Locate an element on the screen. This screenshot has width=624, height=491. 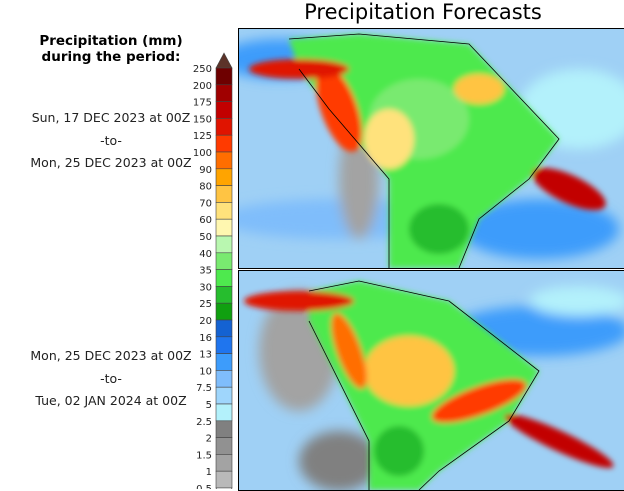
period-2-separator: -to- is located at coordinates (111, 378).